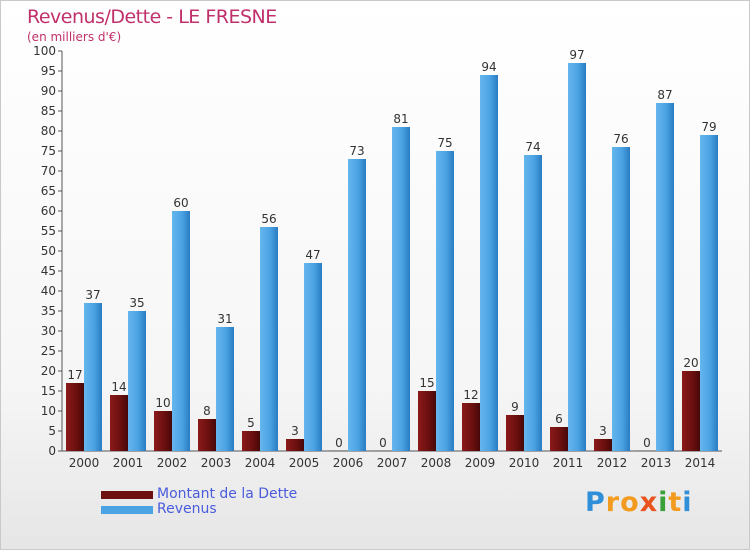 The width and height of the screenshot is (750, 550). Describe the element at coordinates (74, 37) in the screenshot. I see `chart-subtitle: (en milliers d'€)` at that location.